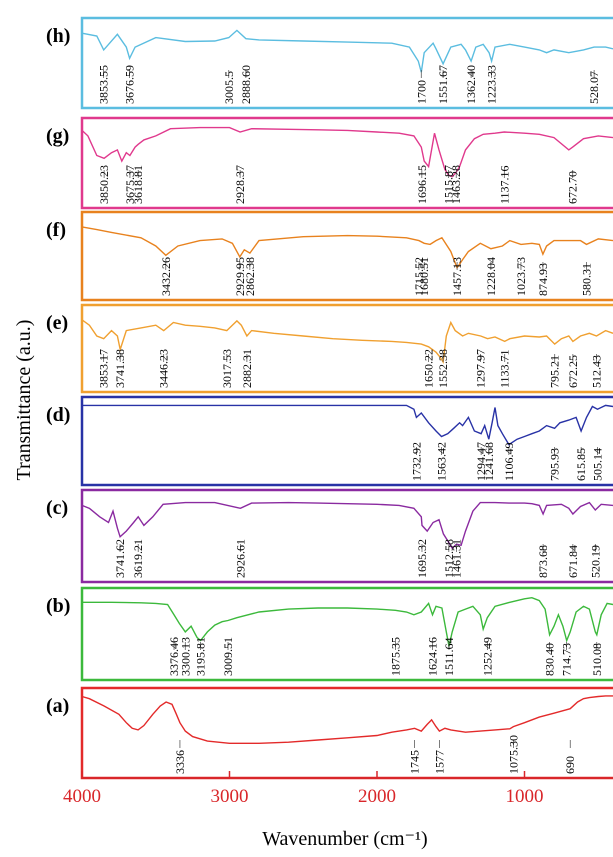 This screenshot has width=613, height=857. I want to click on panel-label: (d), so click(58, 415).